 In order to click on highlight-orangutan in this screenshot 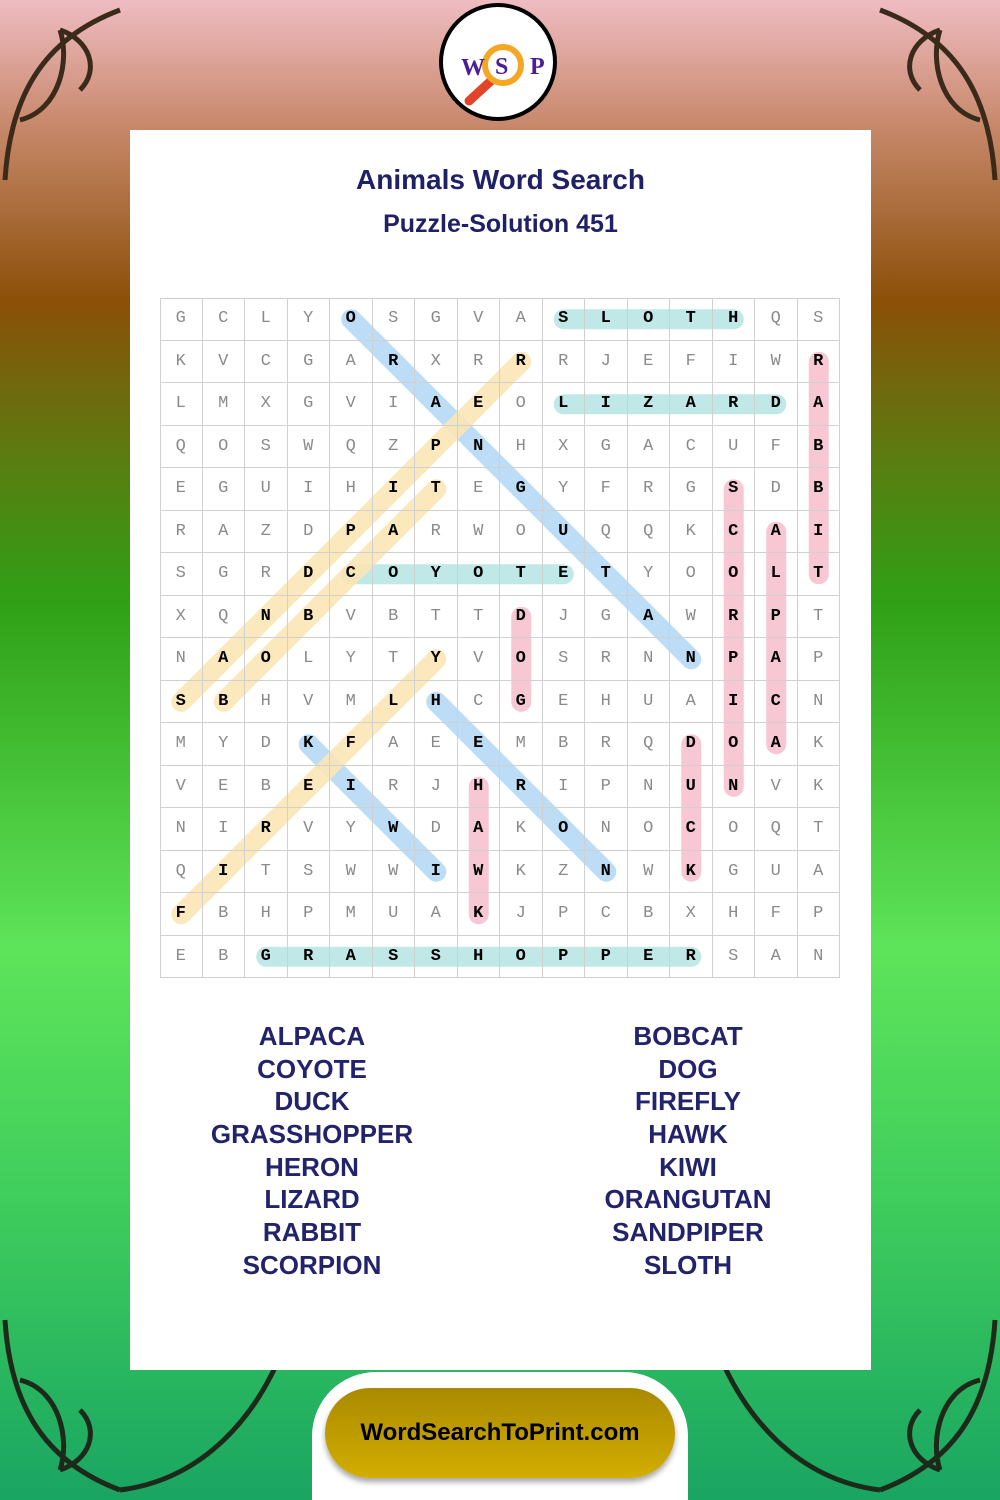, I will do `click(521, 489)`.